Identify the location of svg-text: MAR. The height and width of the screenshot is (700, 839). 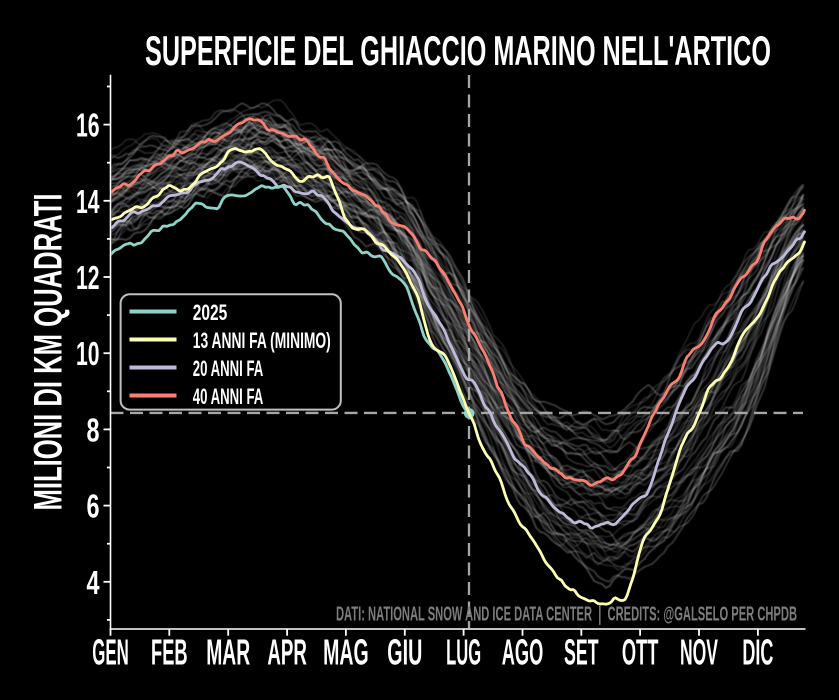
(228, 652).